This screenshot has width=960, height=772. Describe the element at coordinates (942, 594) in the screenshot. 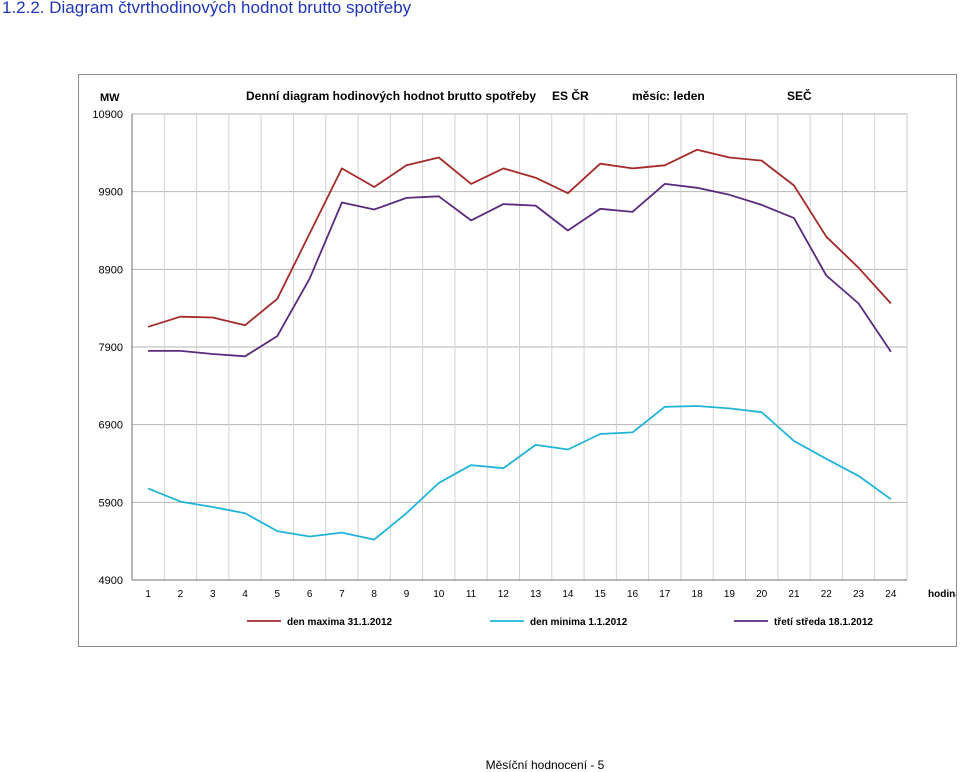

I see `x-axis-label: hodina` at that location.